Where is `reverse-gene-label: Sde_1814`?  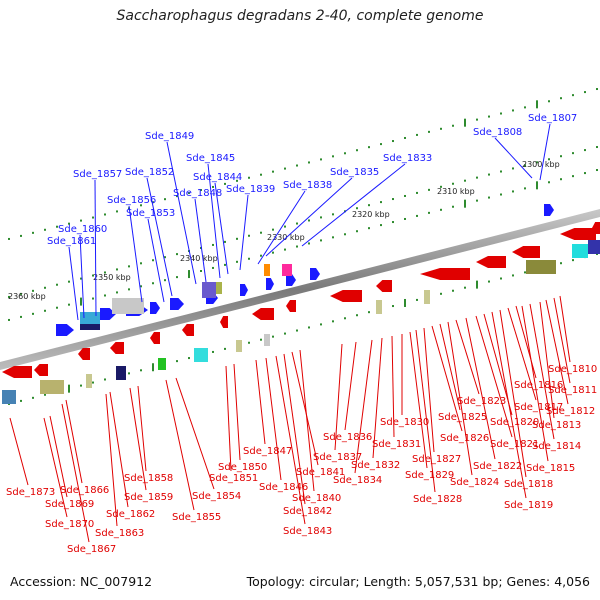 reverse-gene-label: Sde_1814 is located at coordinates (556, 446).